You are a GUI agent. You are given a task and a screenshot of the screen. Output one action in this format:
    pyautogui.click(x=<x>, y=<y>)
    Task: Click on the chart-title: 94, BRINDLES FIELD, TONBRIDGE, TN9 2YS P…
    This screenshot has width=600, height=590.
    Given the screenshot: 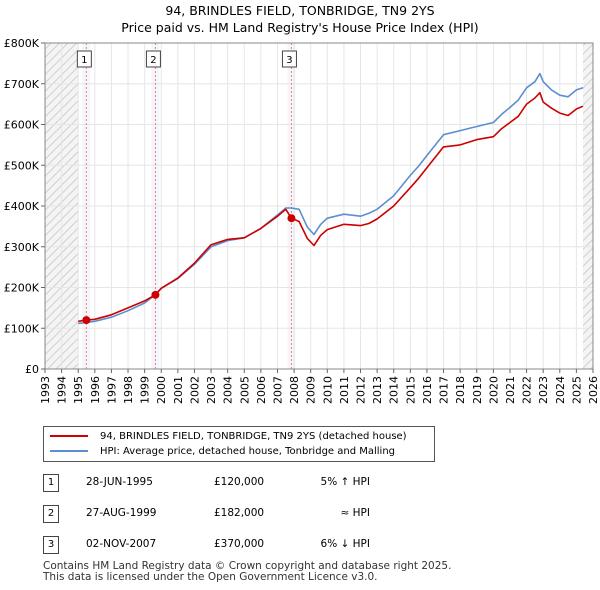 What is the action you would take?
    pyautogui.click(x=300, y=19)
    